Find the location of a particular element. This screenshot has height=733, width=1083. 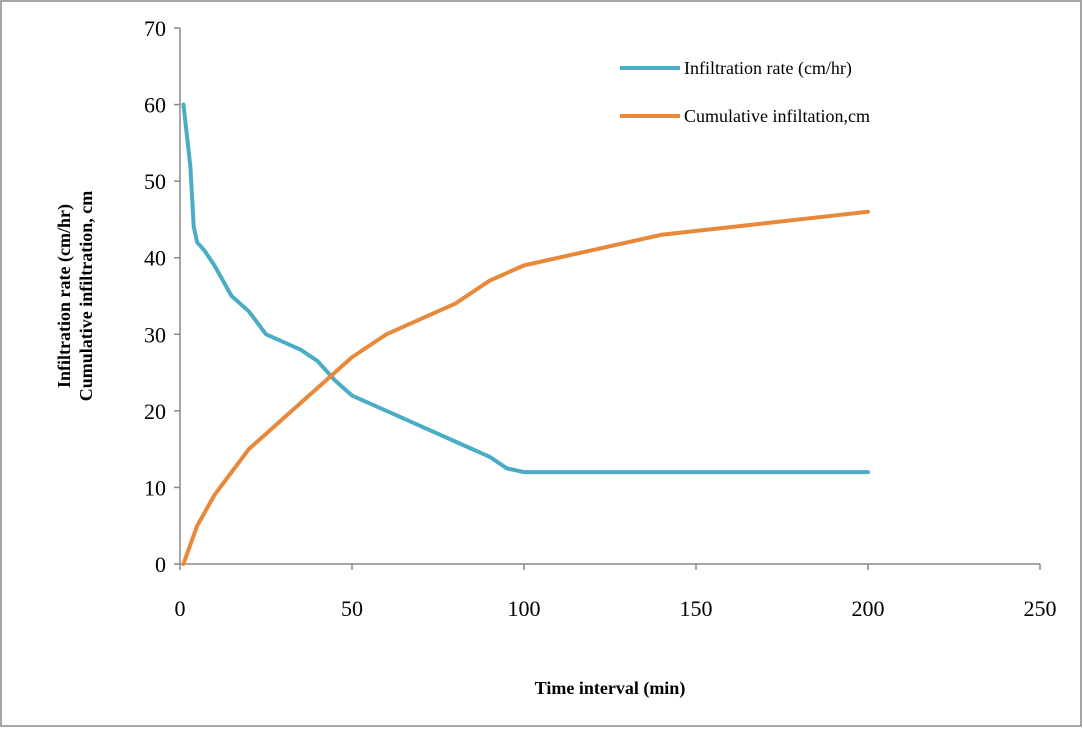

x-tick-label: 150 is located at coordinates (696, 608).